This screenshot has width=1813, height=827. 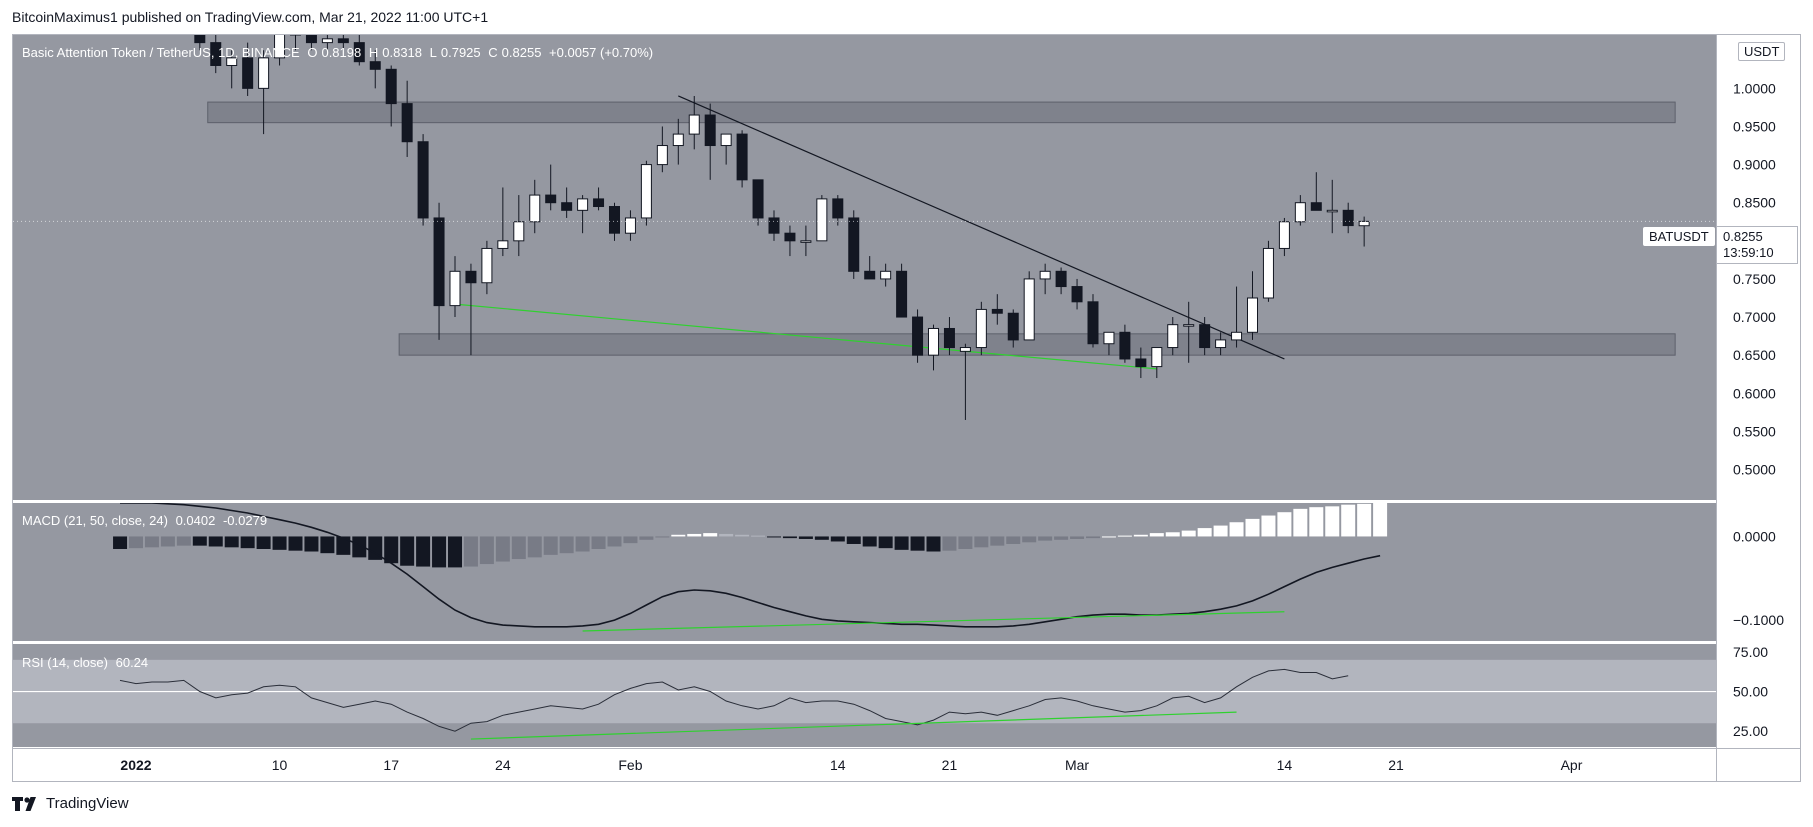 What do you see at coordinates (1679, 236) in the screenshot?
I see `symbol-label: BATUSDT` at bounding box center [1679, 236].